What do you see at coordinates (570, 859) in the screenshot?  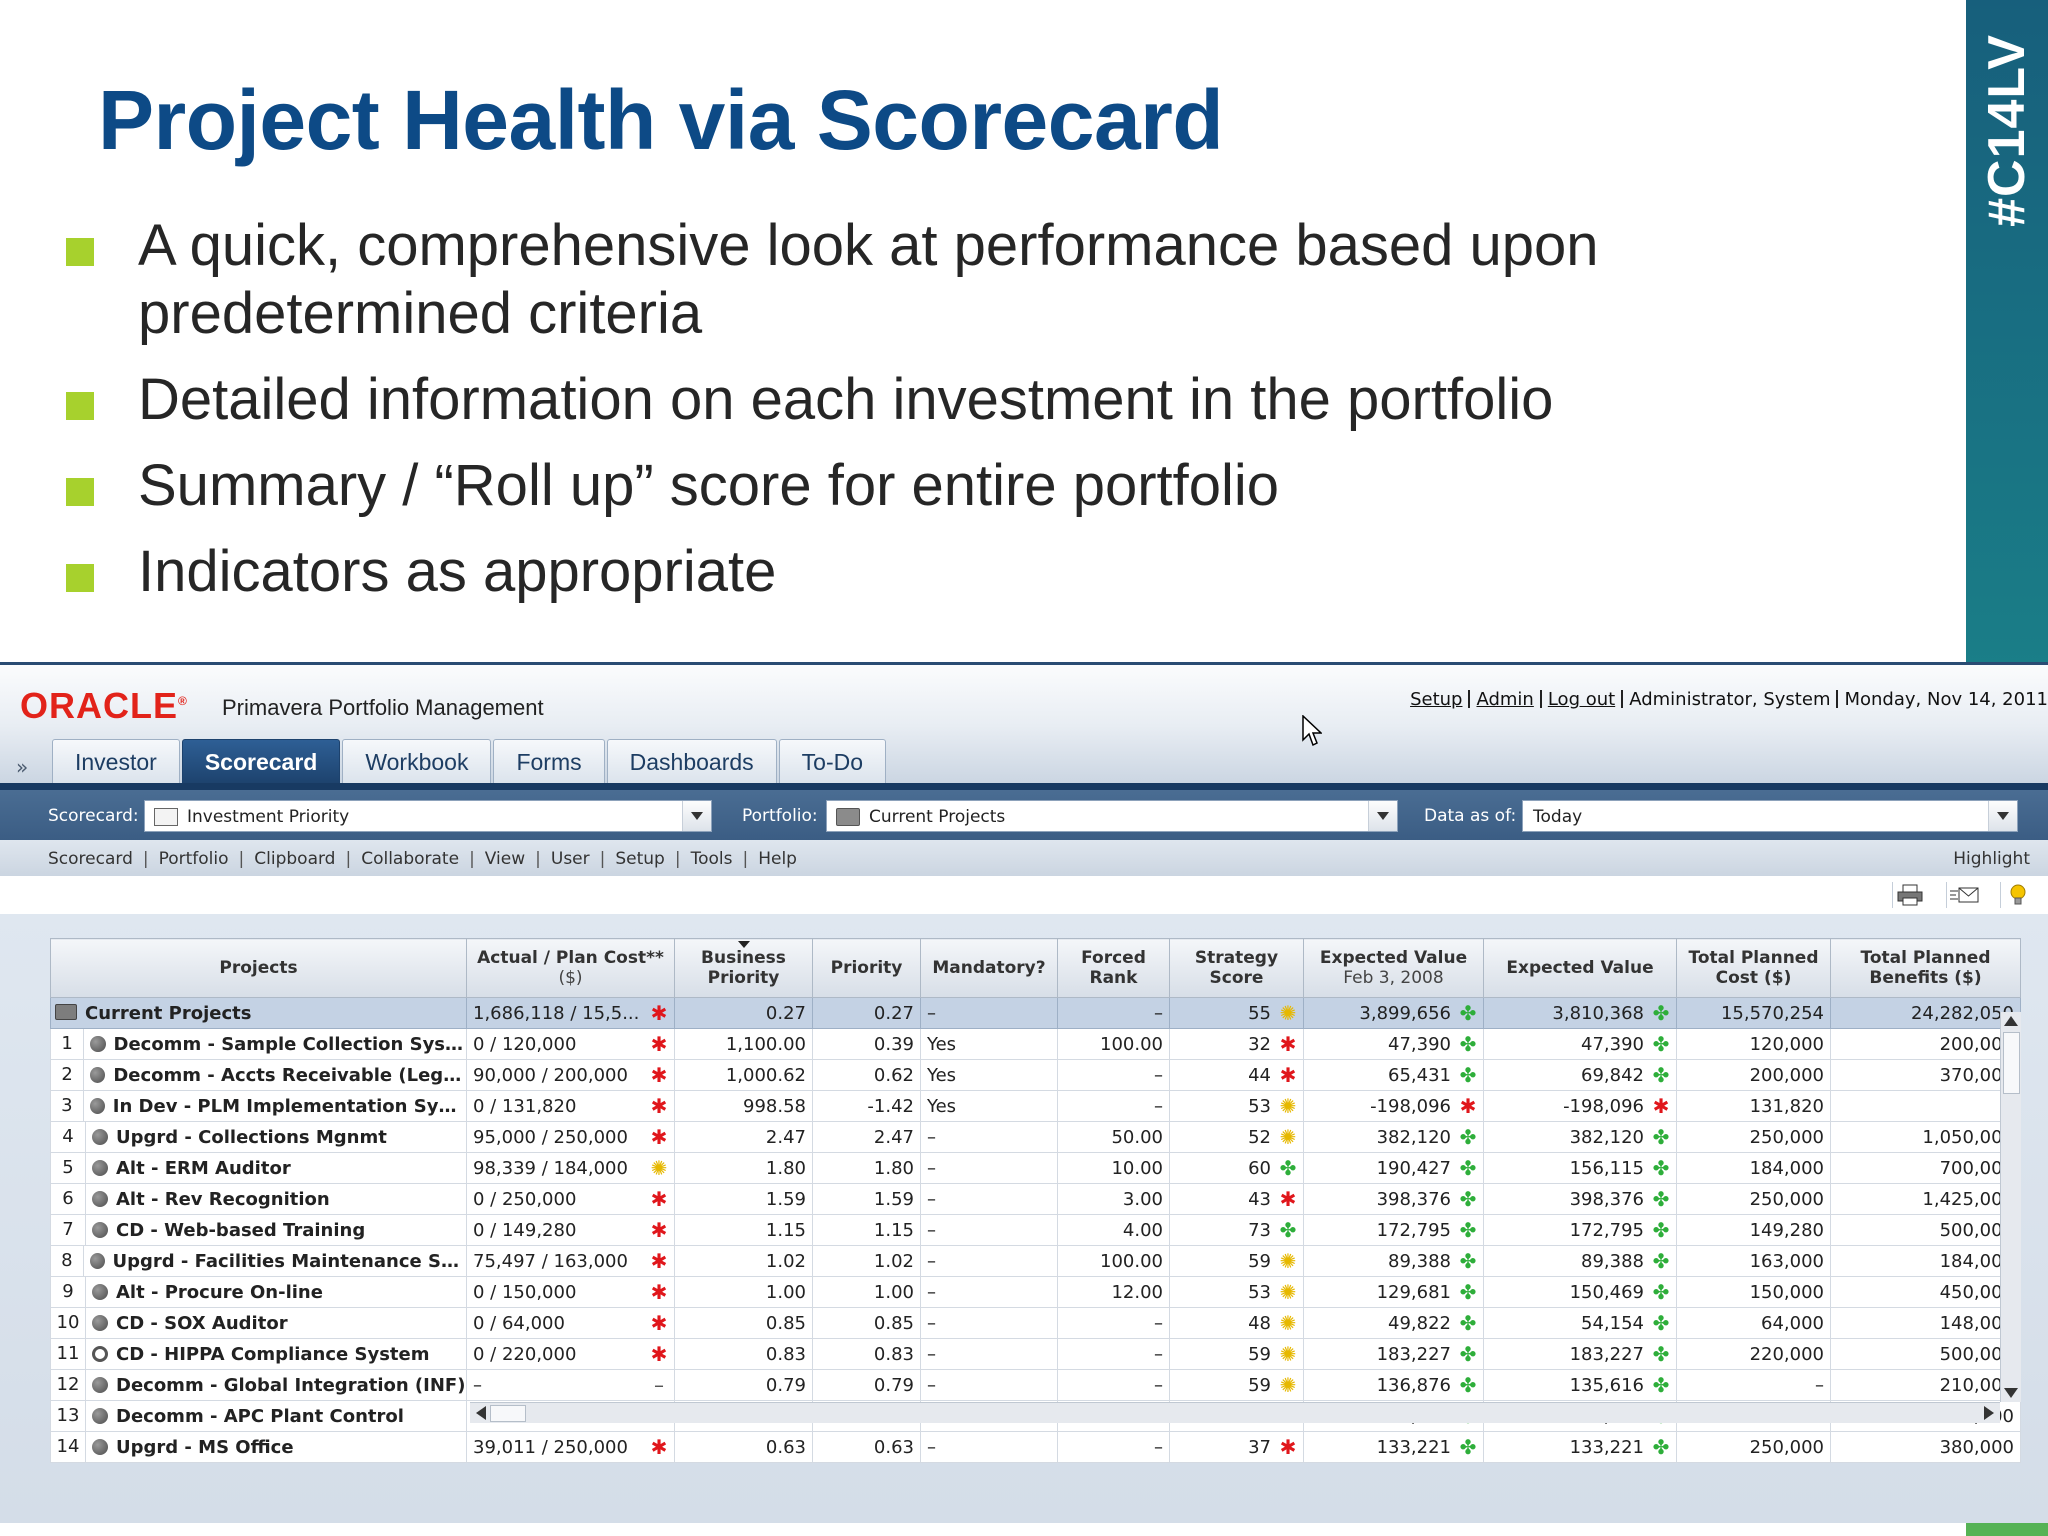 I see `menu-user: User` at bounding box center [570, 859].